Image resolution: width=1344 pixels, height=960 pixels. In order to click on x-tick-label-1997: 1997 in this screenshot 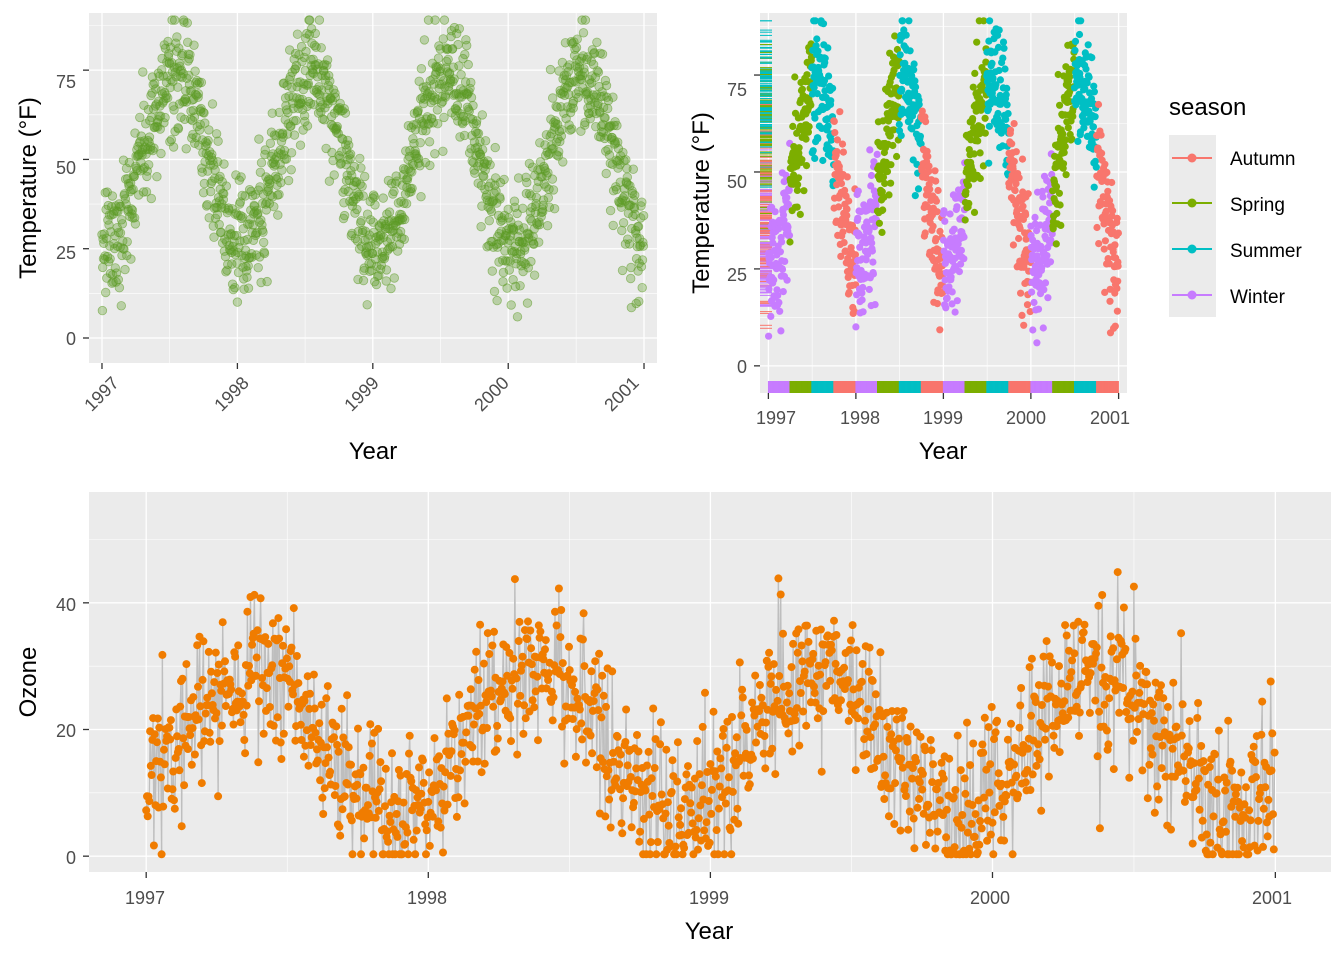, I will do `click(776, 418)`.